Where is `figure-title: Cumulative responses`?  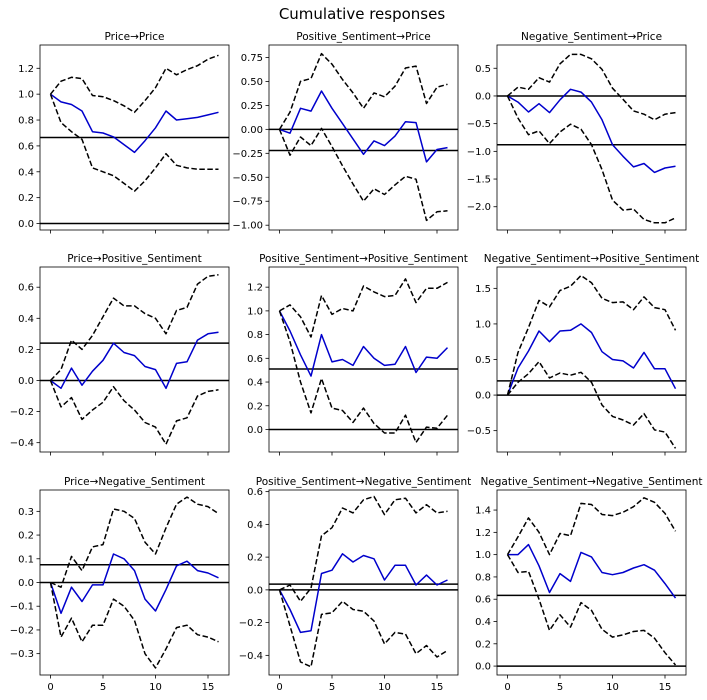 figure-title: Cumulative responses is located at coordinates (362, 14).